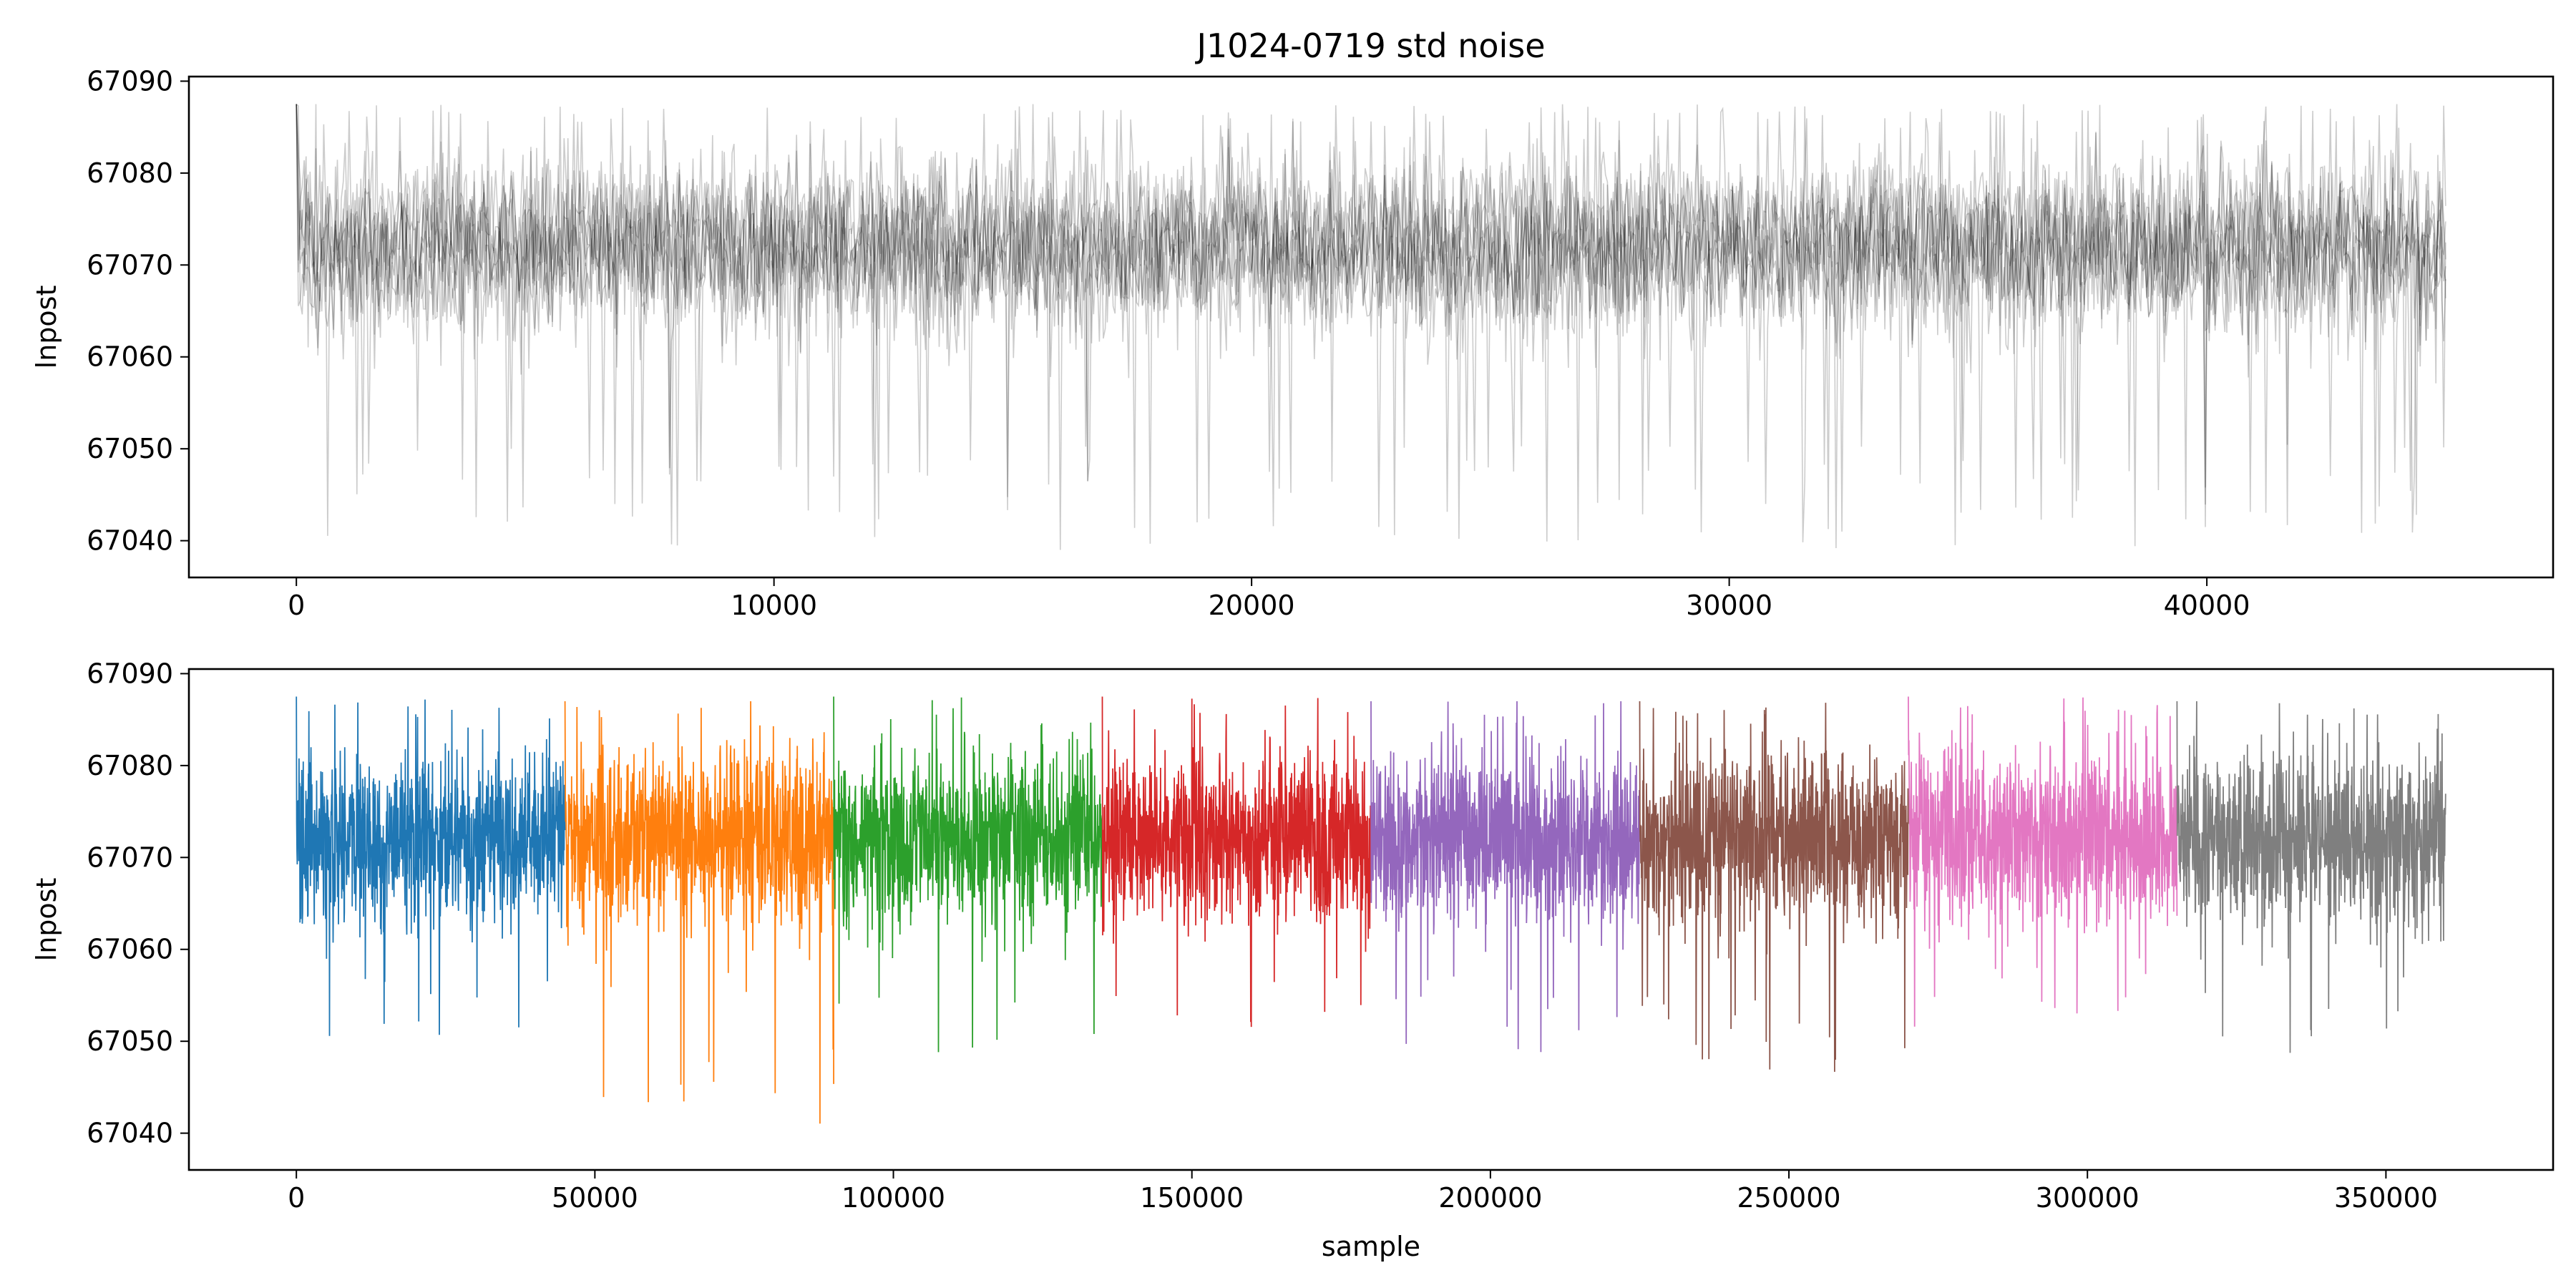 The image size is (2576, 1288). Describe the element at coordinates (1729, 605) in the screenshot. I see `x-tick-label: 30000` at that location.